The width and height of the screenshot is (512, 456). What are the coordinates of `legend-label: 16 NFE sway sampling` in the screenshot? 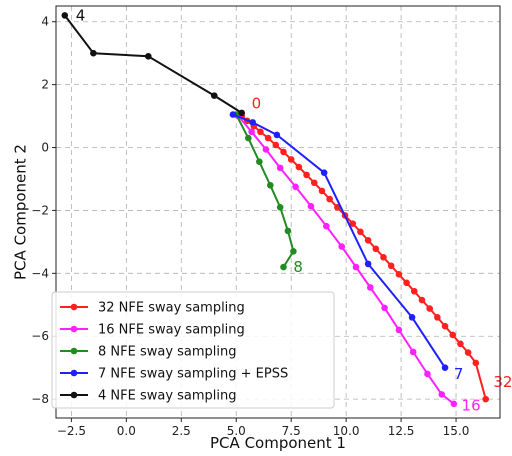 It's located at (171, 330).